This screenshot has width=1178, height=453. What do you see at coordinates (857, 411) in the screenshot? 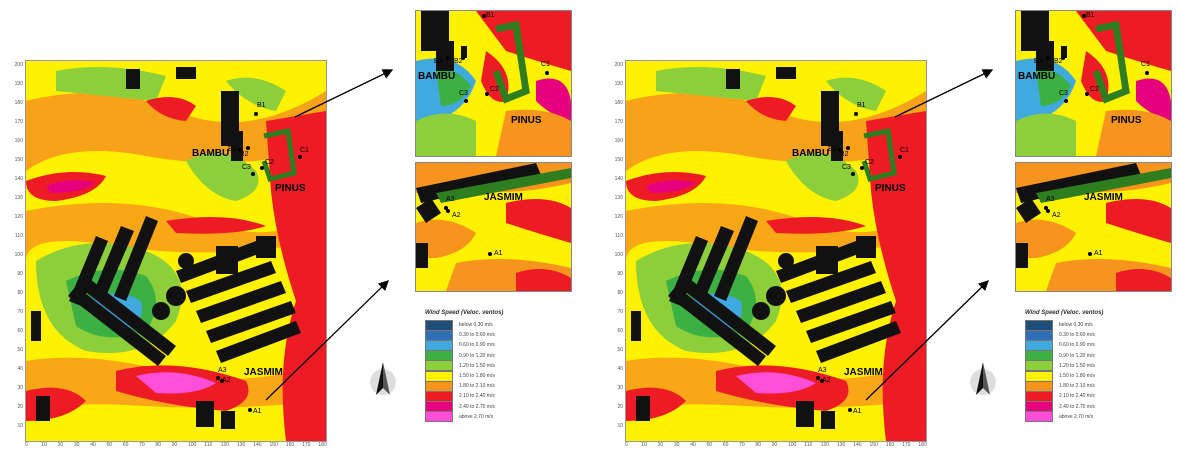
I see `point-a1-label: A1` at bounding box center [857, 411].